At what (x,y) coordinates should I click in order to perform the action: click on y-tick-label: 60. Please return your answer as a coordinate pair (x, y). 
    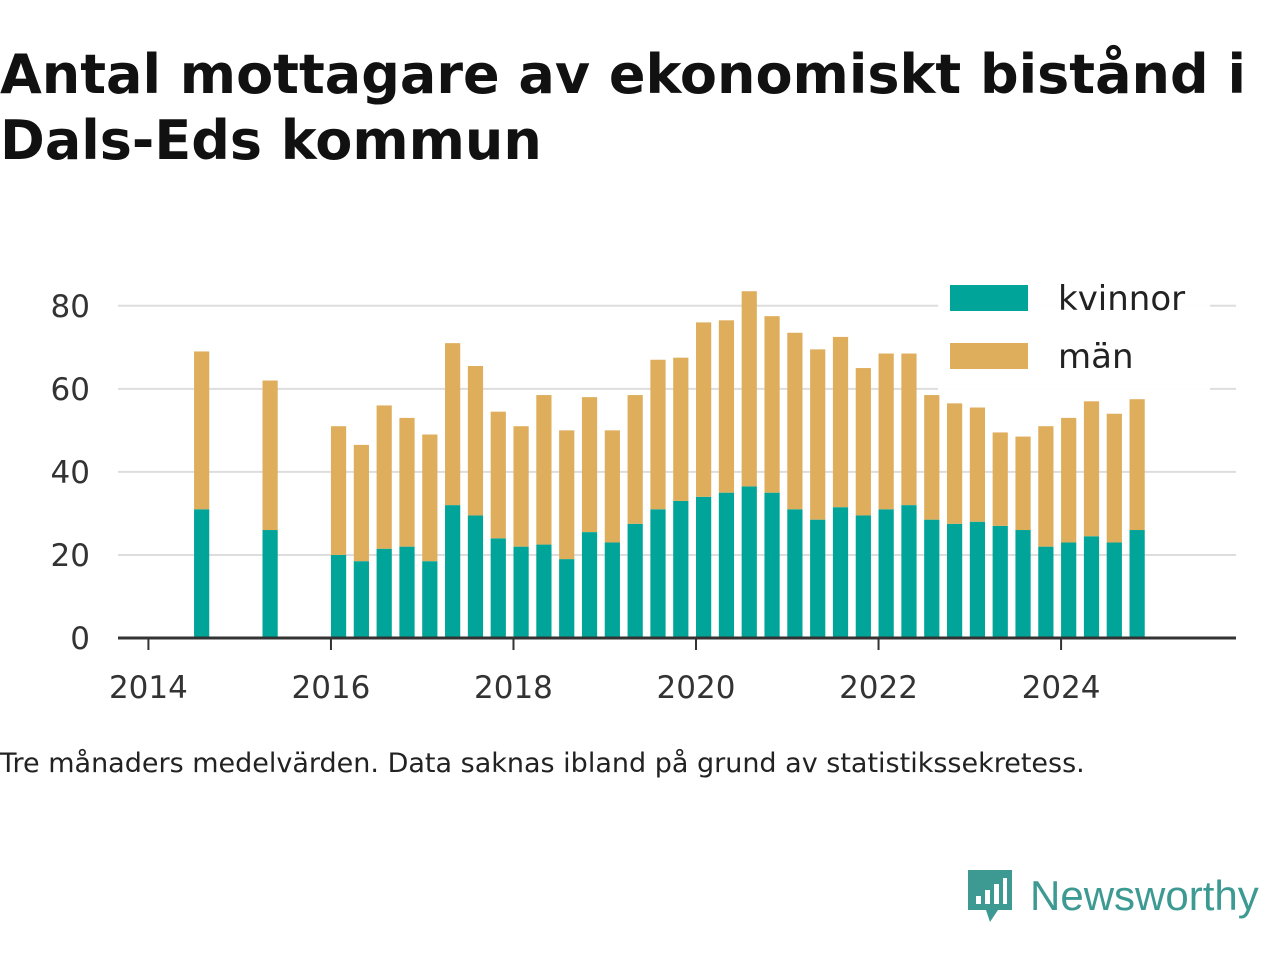
    Looking at the image, I should click on (70, 390).